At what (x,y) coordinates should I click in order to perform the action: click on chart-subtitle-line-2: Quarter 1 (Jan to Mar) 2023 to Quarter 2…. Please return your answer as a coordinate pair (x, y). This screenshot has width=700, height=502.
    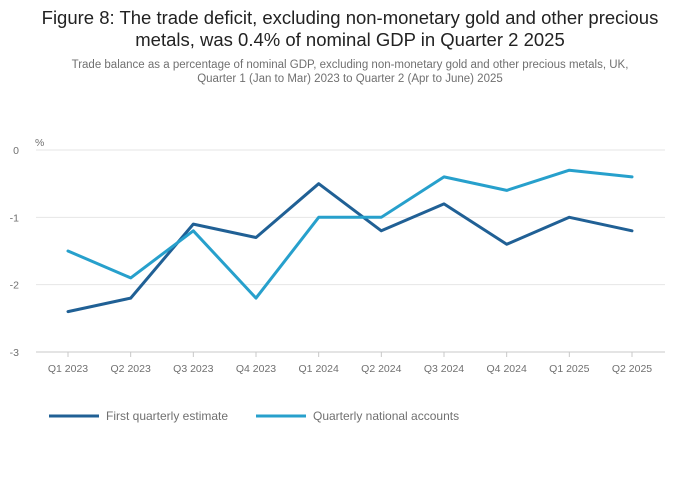
    Looking at the image, I should click on (350, 79).